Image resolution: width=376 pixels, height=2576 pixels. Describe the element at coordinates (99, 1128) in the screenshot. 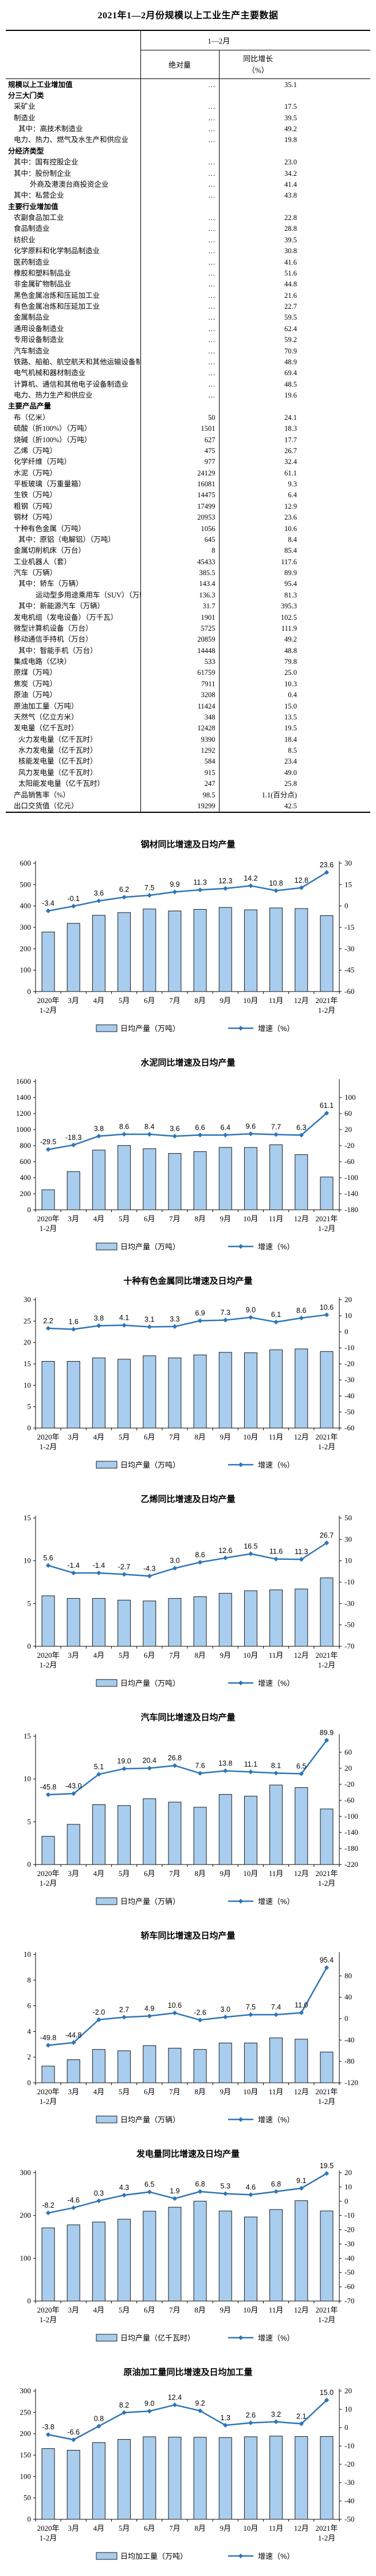

I see `line-label: 3.8` at that location.